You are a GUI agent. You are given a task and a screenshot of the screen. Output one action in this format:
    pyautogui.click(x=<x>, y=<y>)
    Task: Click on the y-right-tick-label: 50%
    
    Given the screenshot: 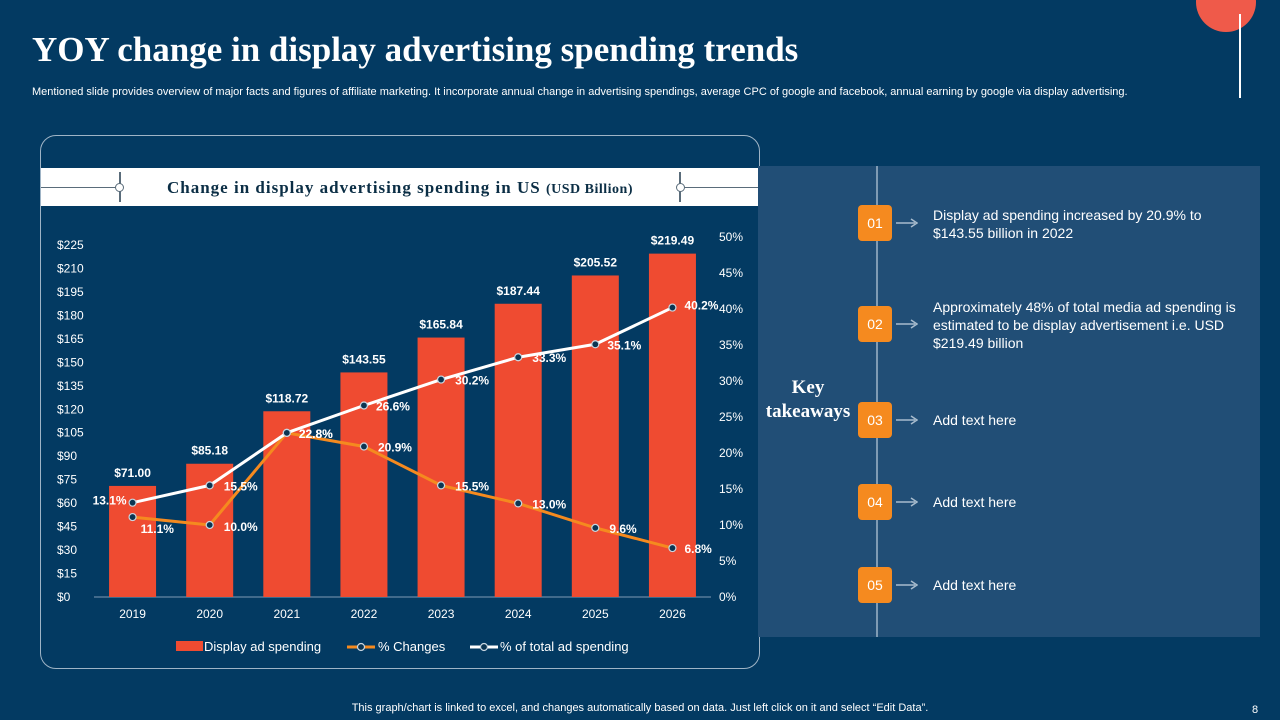 What is the action you would take?
    pyautogui.click(x=731, y=237)
    